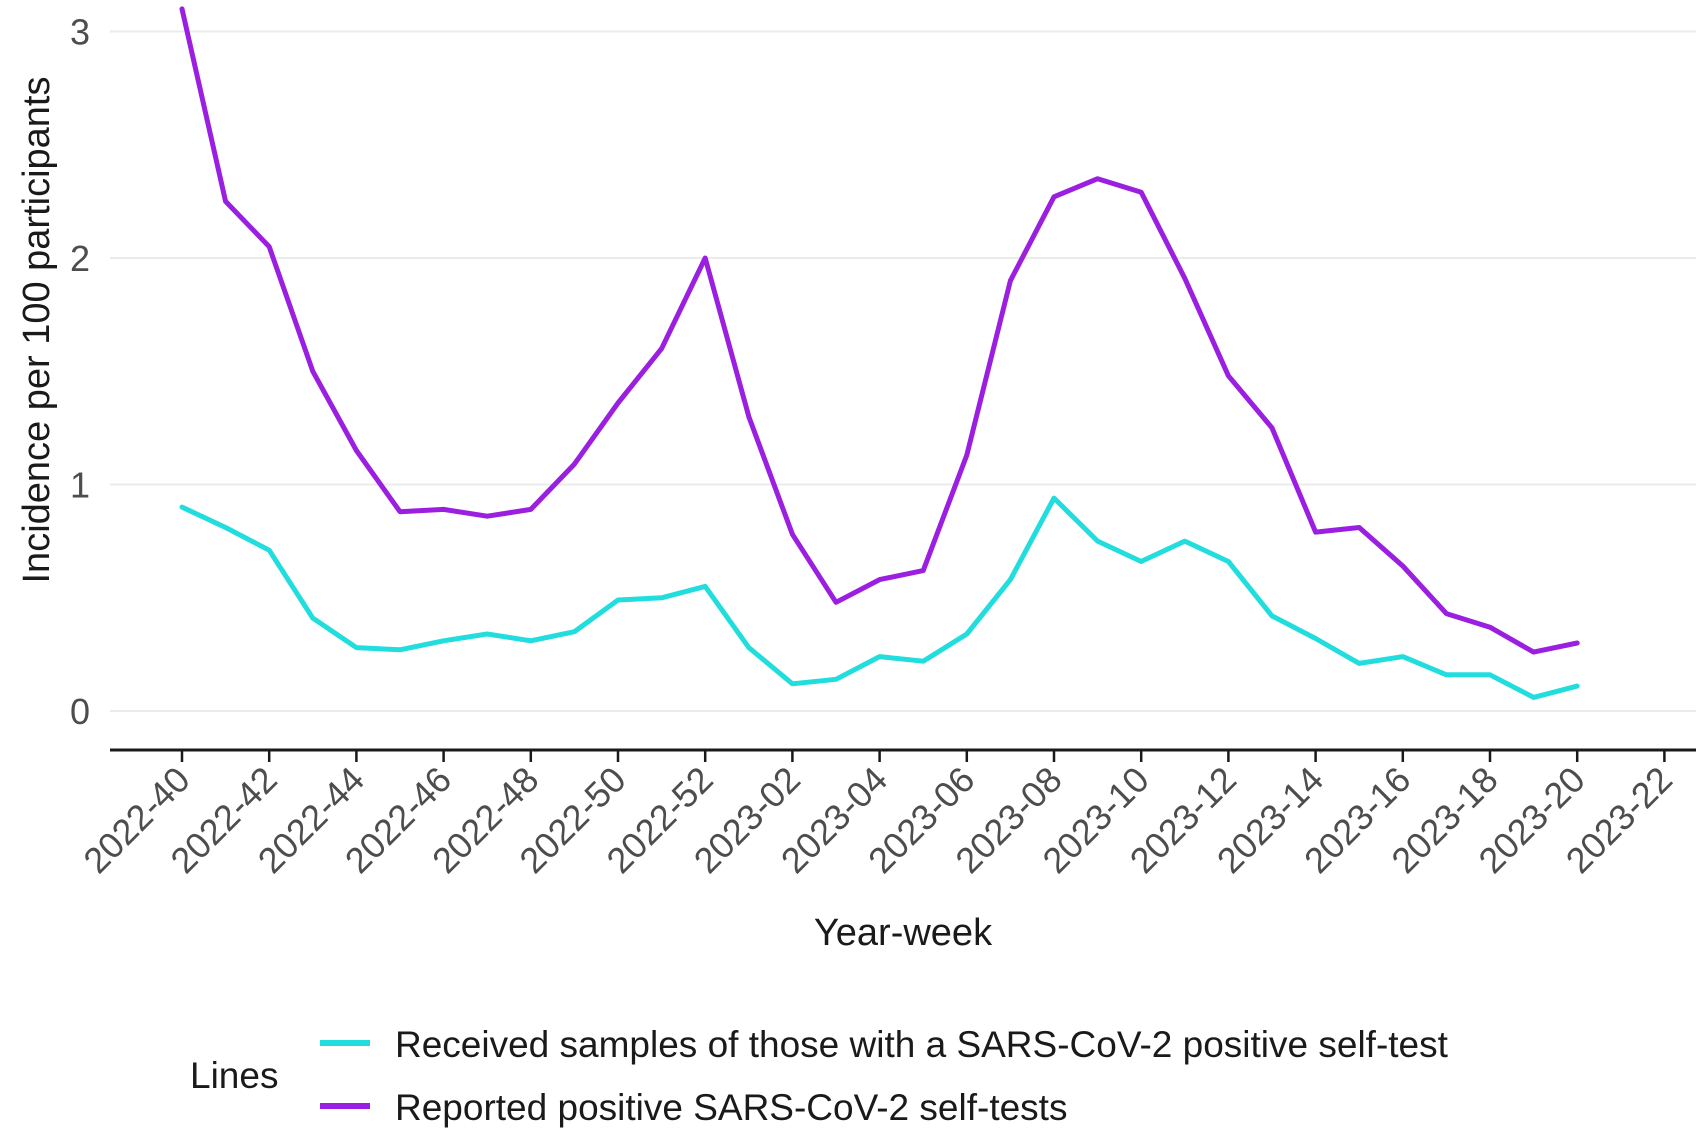 The image size is (1706, 1131). I want to click on y-tick-labels: 0 1 2 3, so click(80, 372).